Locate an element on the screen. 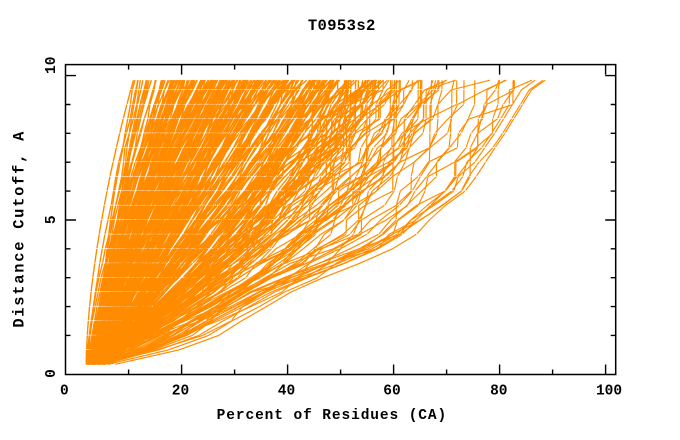  svg-text: 60 is located at coordinates (391, 392).